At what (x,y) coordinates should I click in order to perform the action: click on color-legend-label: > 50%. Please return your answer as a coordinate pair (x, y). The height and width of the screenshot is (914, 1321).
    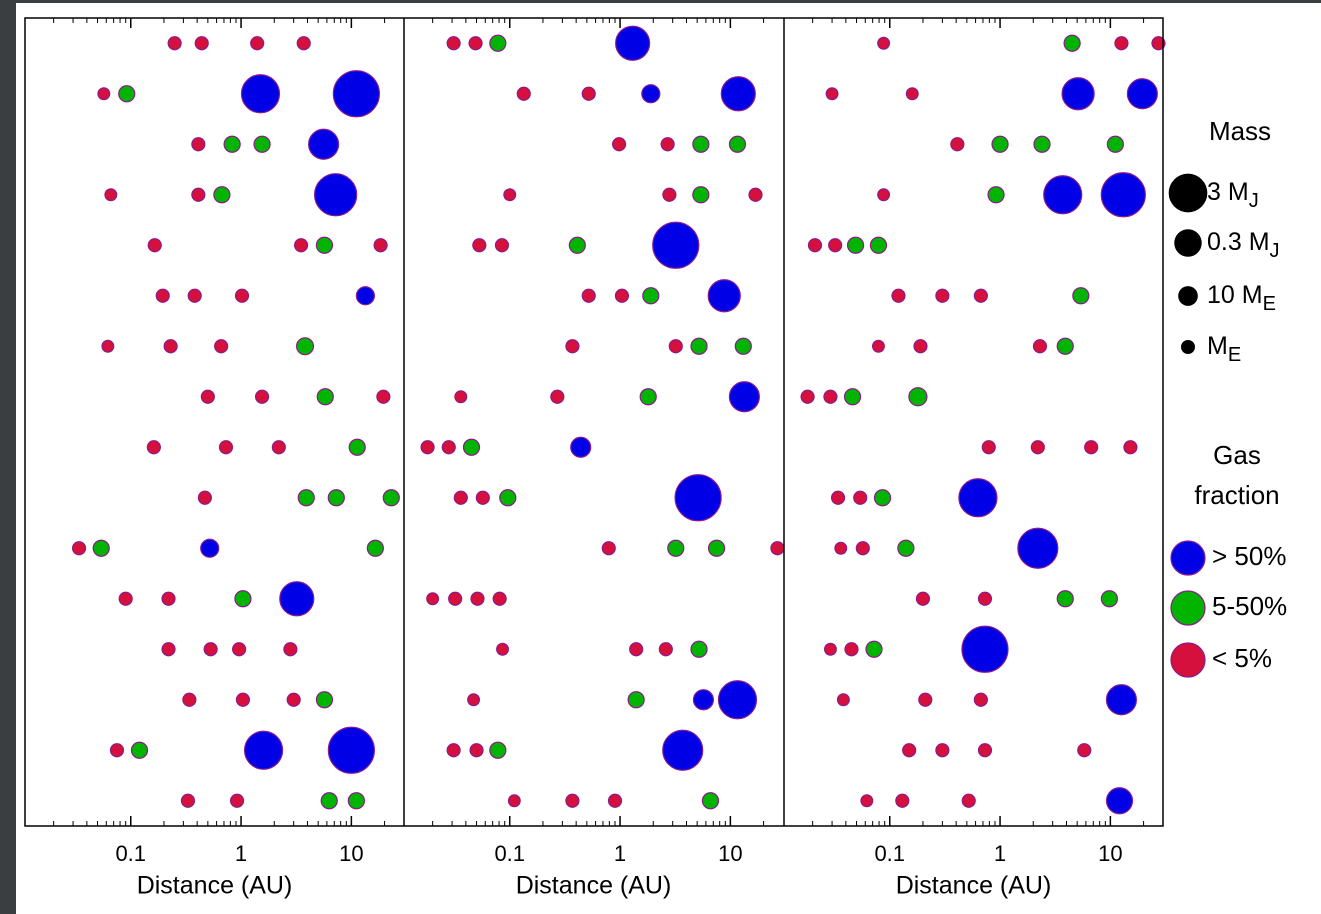
    Looking at the image, I should click on (1249, 556).